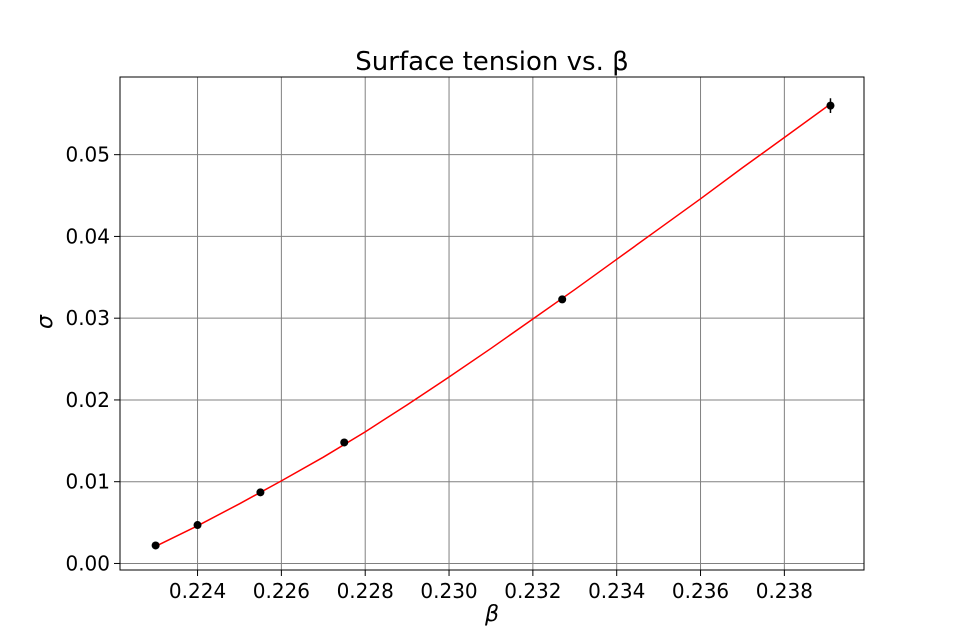 This screenshot has width=960, height=640. Describe the element at coordinates (700, 591) in the screenshot. I see `x-tick-label: 0.236` at that location.